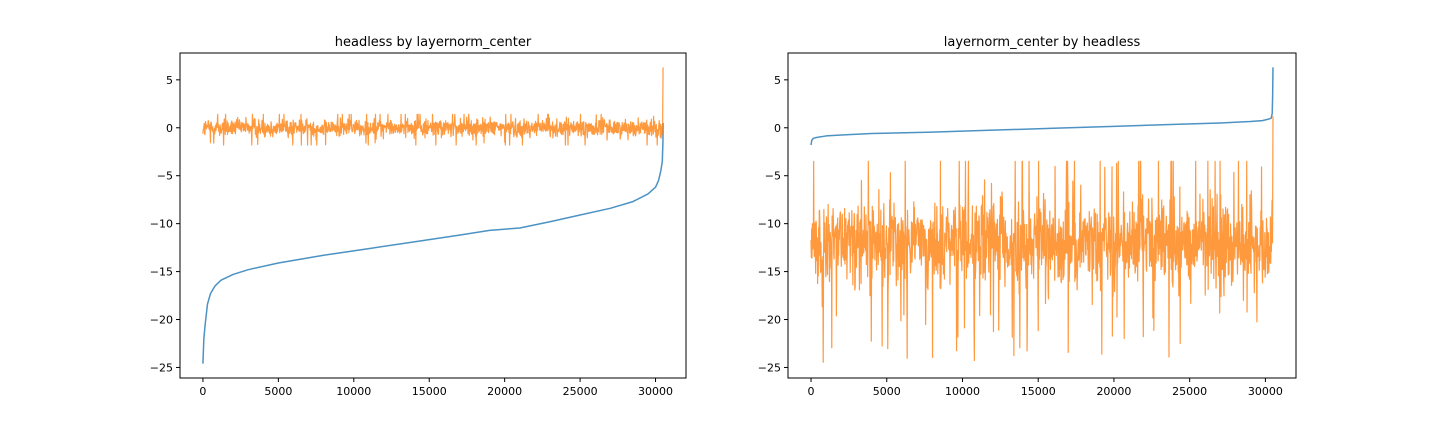 The width and height of the screenshot is (1440, 432). What do you see at coordinates (429, 391) in the screenshot?
I see `left-x-tick-label: 15000` at bounding box center [429, 391].